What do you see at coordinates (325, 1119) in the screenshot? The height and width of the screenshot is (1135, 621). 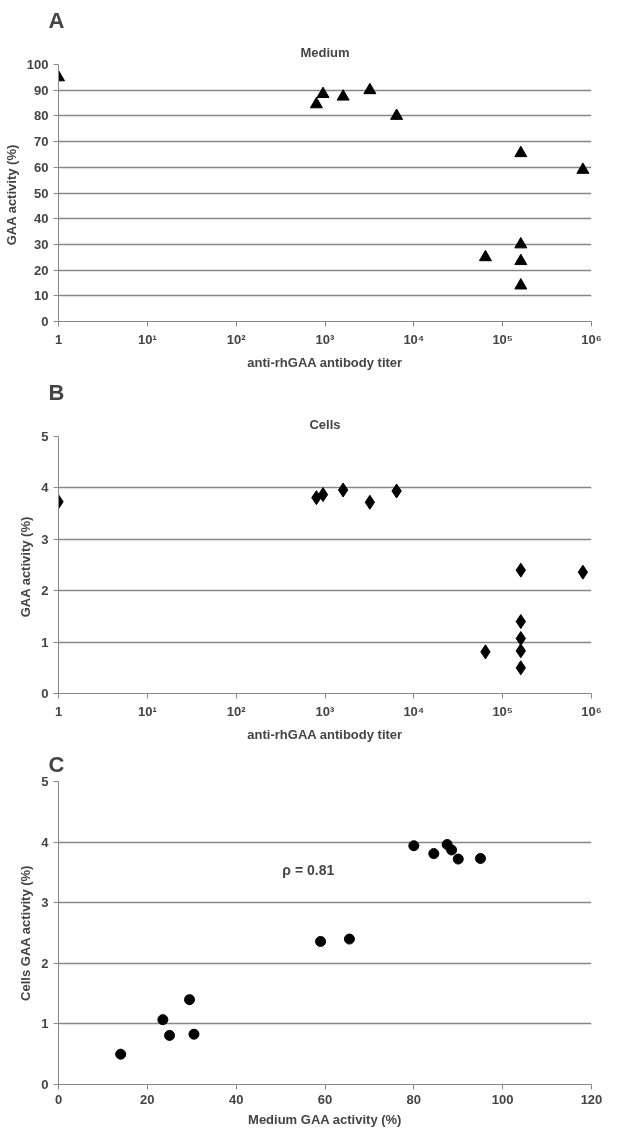 I see `x-axis-title: Medium GAA activity (%)` at bounding box center [325, 1119].